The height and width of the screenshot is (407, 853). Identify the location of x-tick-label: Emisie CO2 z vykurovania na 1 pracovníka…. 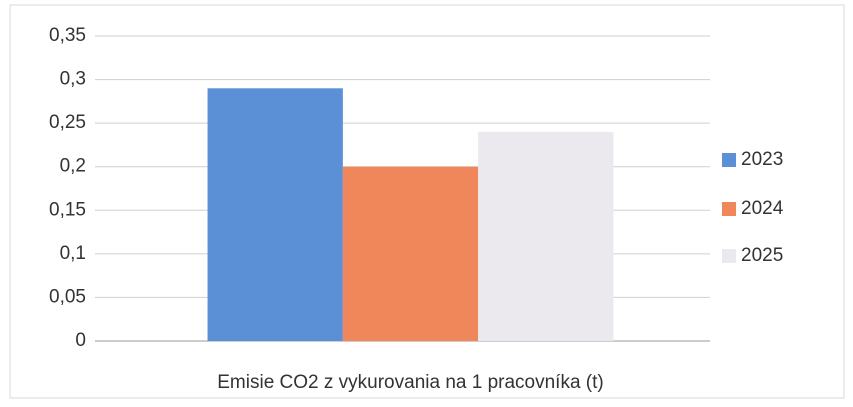
(410, 382).